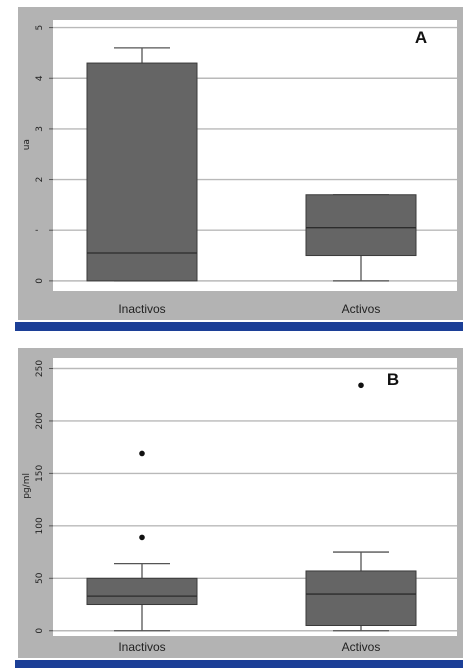  I want to click on panel-label: B, so click(393, 379).